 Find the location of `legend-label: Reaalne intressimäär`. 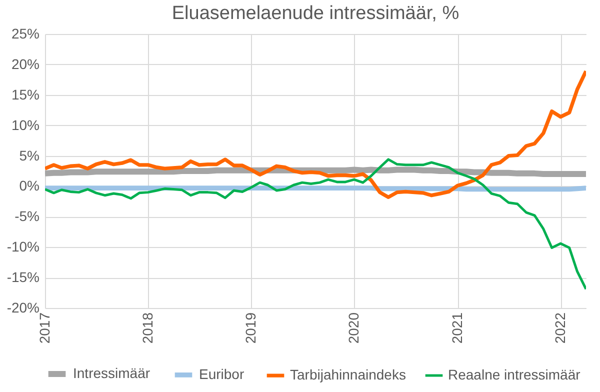

legend-label: Reaalne intressimäär is located at coordinates (514, 374).